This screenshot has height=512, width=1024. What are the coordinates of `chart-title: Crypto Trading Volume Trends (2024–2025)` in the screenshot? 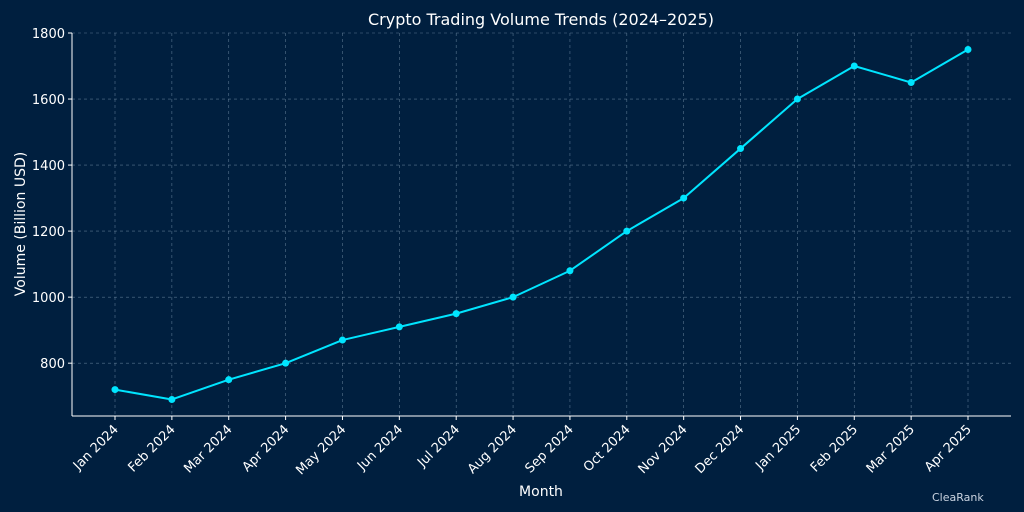 It's located at (541, 19).